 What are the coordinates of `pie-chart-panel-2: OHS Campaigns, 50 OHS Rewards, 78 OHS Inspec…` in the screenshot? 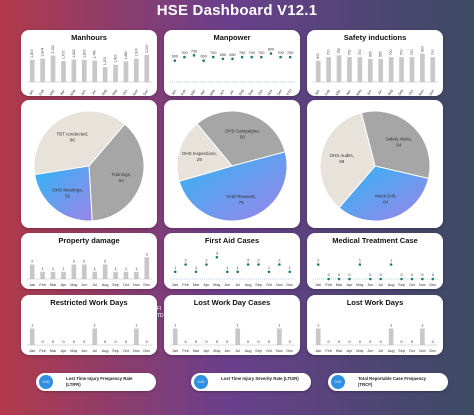 It's located at (232, 164).